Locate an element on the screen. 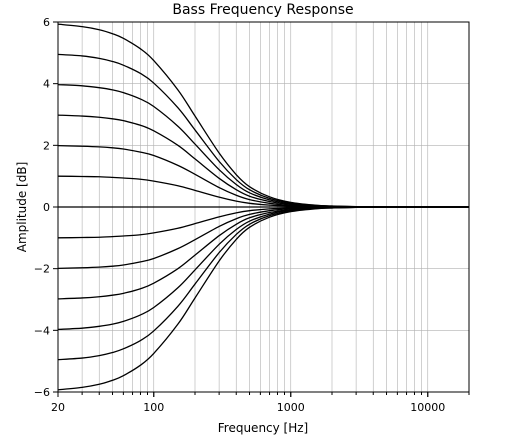 This screenshot has height=441, width=510. y-tick-label: 0 is located at coordinates (46, 207).